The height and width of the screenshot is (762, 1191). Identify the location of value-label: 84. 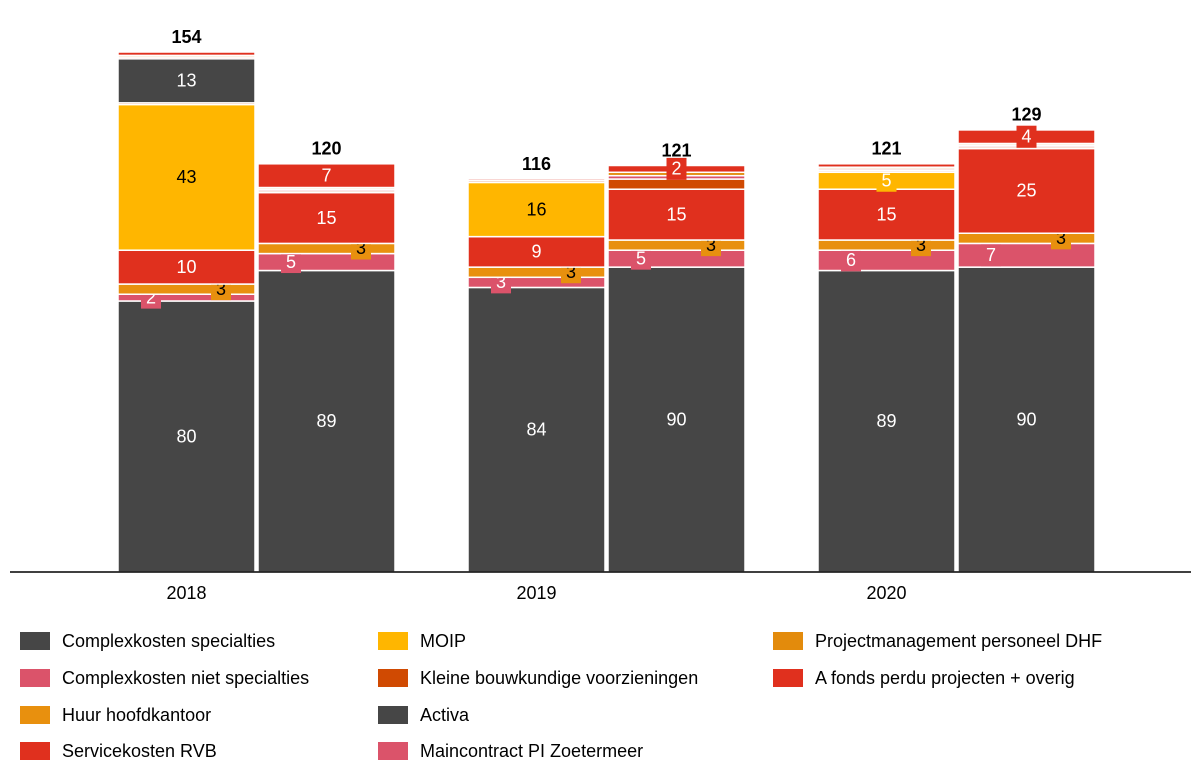
(536, 429).